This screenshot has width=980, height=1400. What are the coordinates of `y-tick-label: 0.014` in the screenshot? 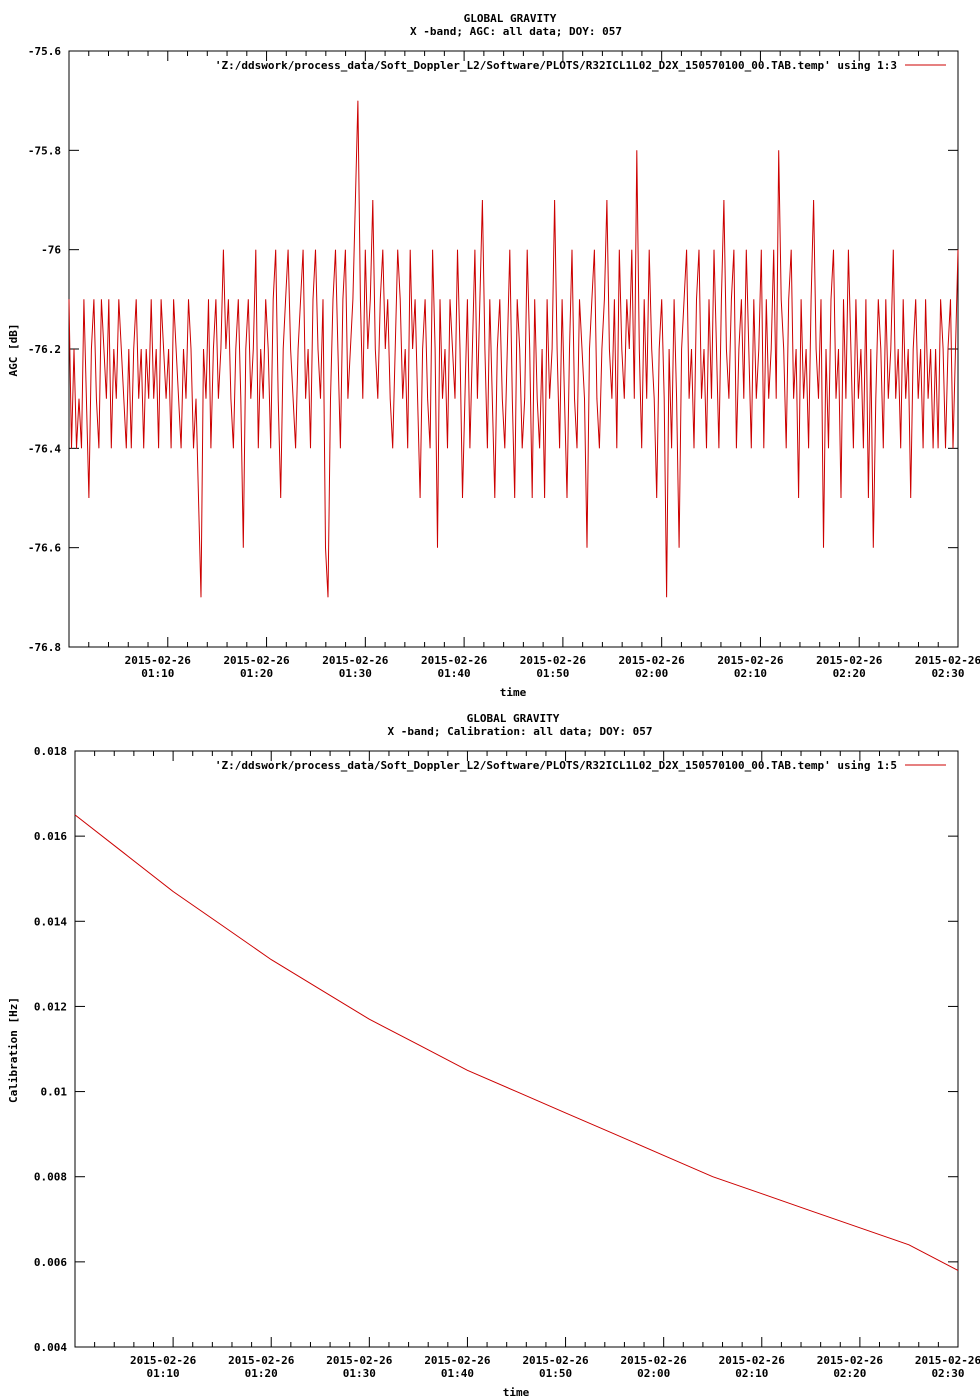 It's located at (50, 921).